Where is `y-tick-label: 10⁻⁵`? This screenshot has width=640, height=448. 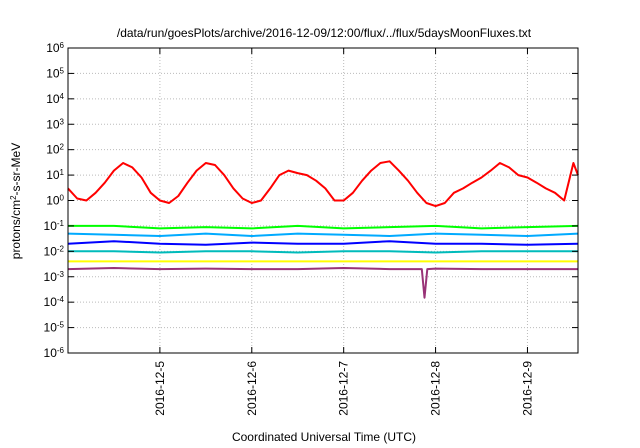
y-tick-label: 10⁻⁵ is located at coordinates (54, 327).